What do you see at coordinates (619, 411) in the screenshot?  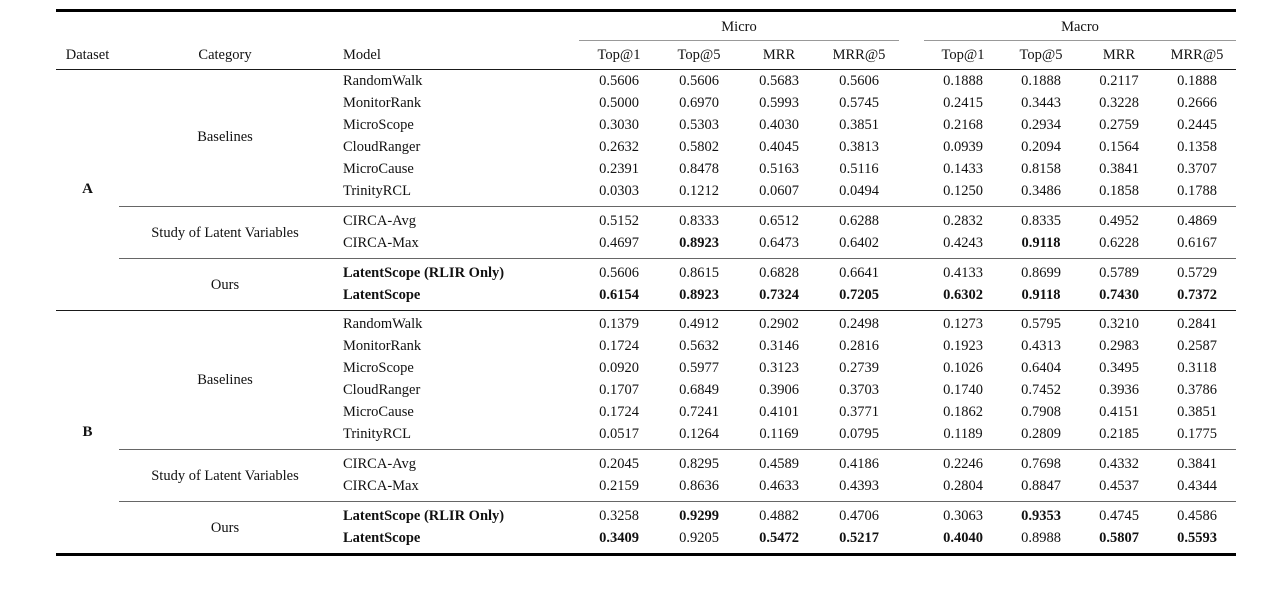 I see `metric-value: 0.1724` at bounding box center [619, 411].